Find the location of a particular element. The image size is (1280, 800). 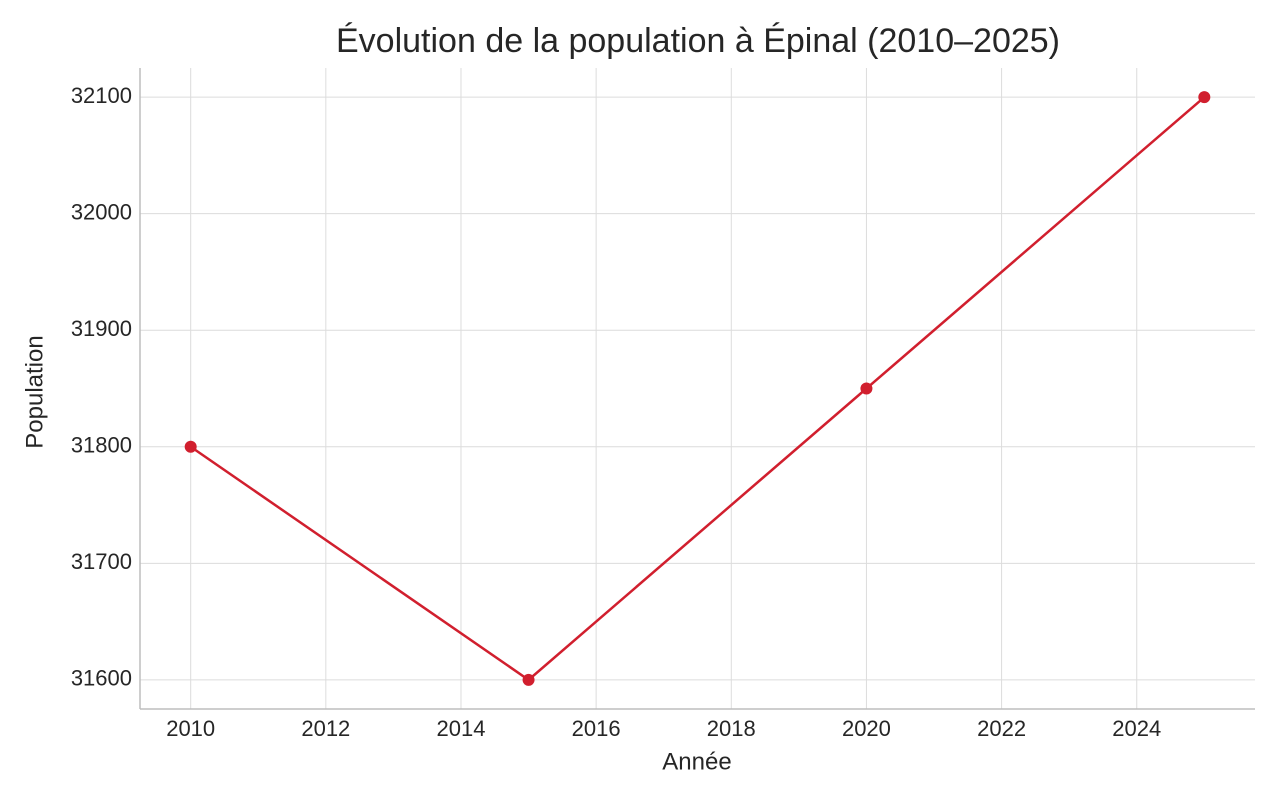

x-tick-label: 2014 is located at coordinates (461, 728).